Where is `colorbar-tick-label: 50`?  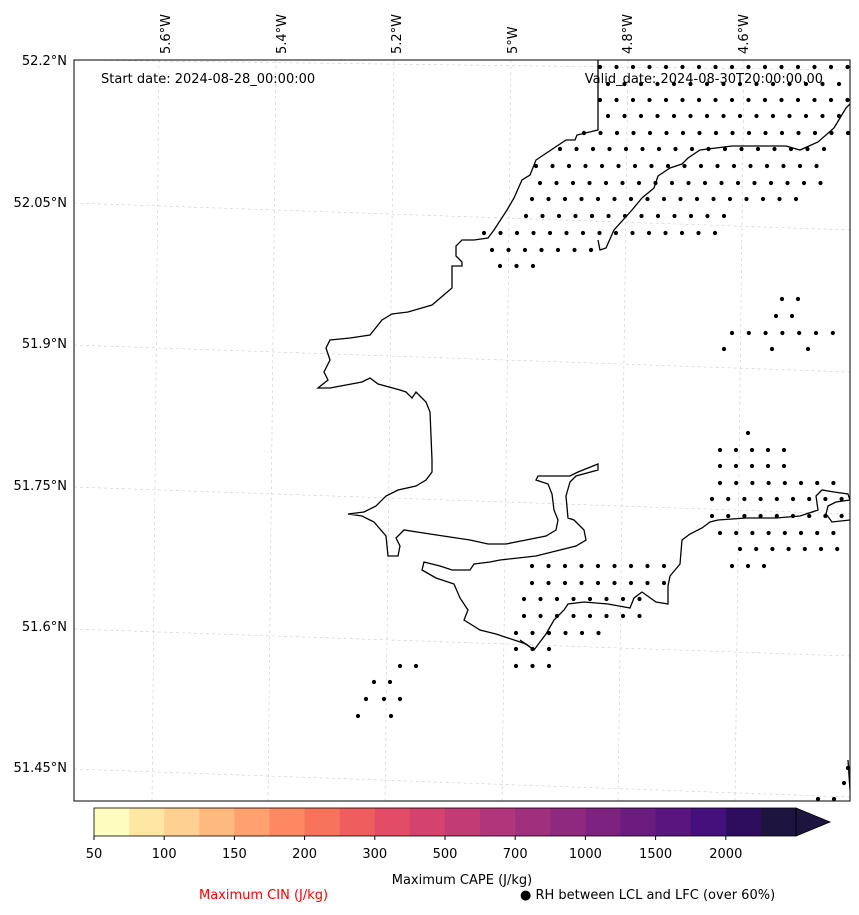 colorbar-tick-label: 50 is located at coordinates (94, 854).